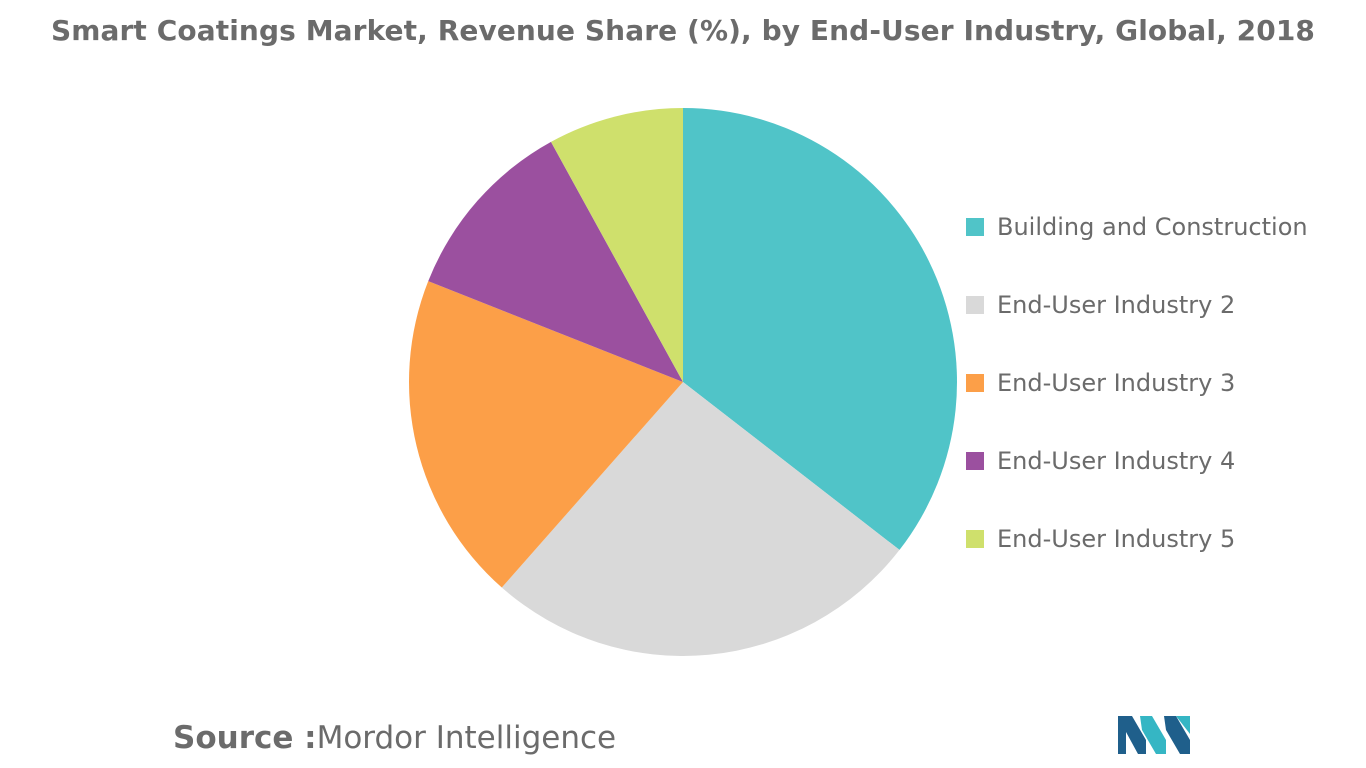  Describe the element at coordinates (466, 738) in the screenshot. I see `source-value: Mordor Intelligence` at that location.